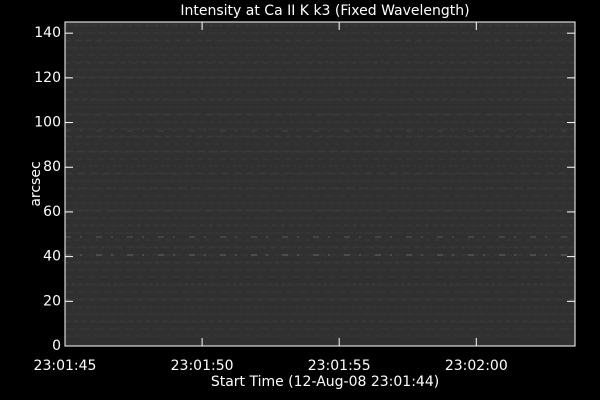  Describe the element at coordinates (52, 212) in the screenshot. I see `y-tick-label: 60` at that location.